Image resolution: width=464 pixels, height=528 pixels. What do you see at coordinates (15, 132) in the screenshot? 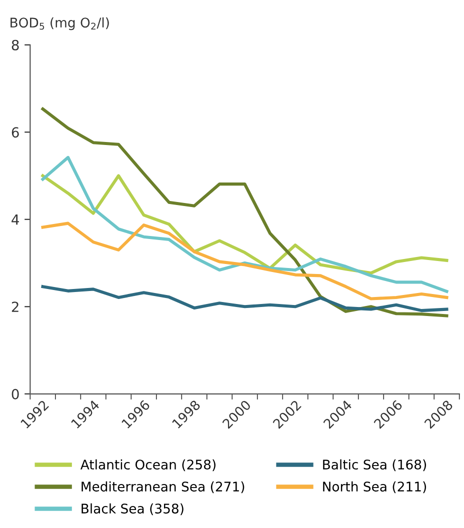
I see `y-tick-label: 6` at bounding box center [15, 132].